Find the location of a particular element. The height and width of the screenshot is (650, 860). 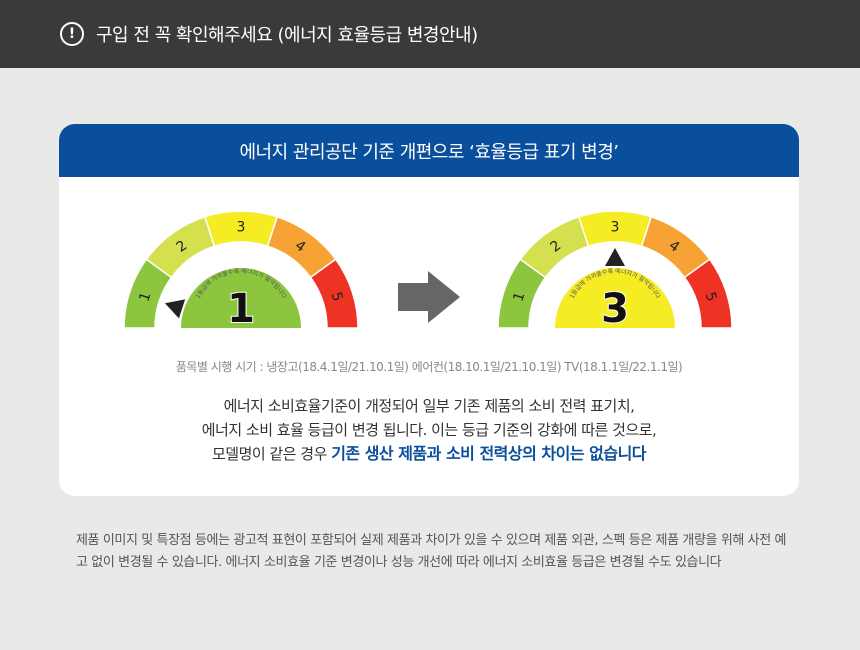

arrow-right-icon is located at coordinates (429, 297).